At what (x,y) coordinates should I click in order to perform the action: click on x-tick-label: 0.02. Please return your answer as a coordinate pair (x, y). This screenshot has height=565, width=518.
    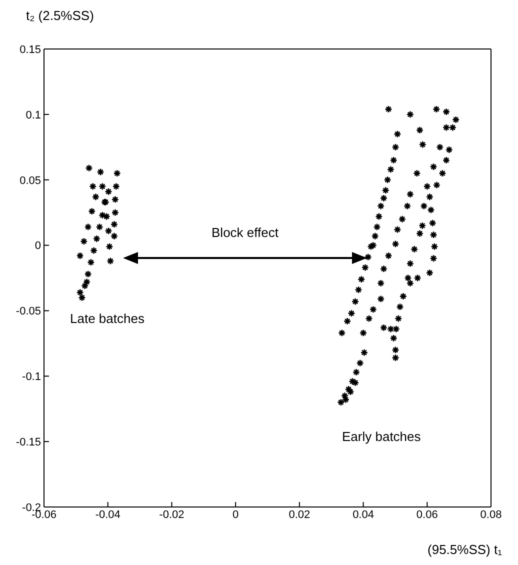
    Looking at the image, I should click on (299, 514).